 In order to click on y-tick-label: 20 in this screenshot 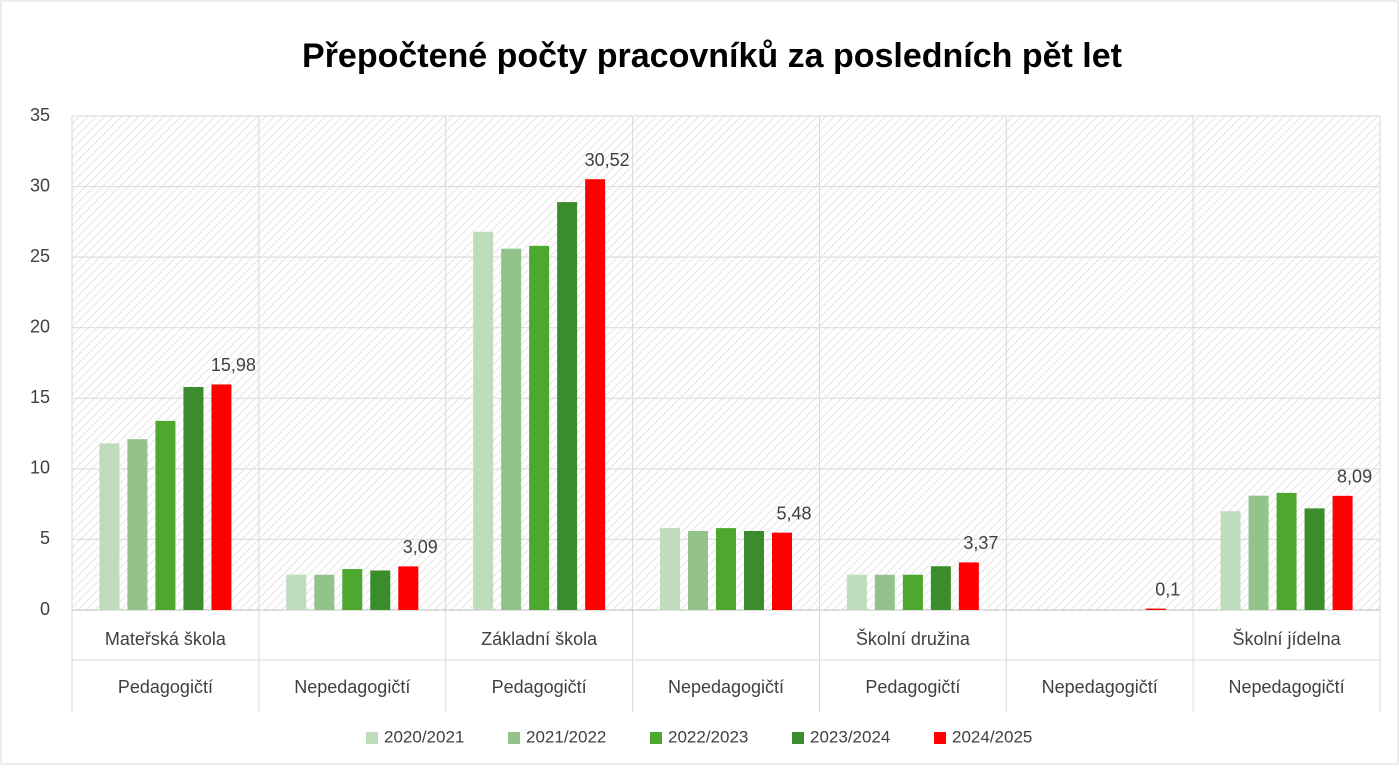, I will do `click(40, 326)`.